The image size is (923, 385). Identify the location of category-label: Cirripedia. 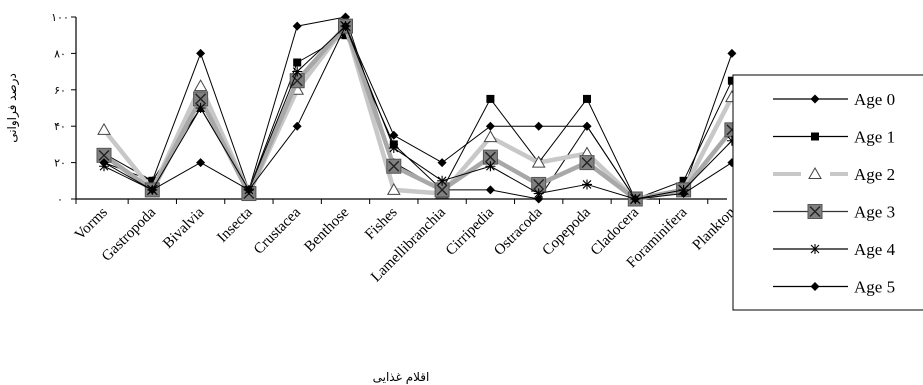
(470, 231).